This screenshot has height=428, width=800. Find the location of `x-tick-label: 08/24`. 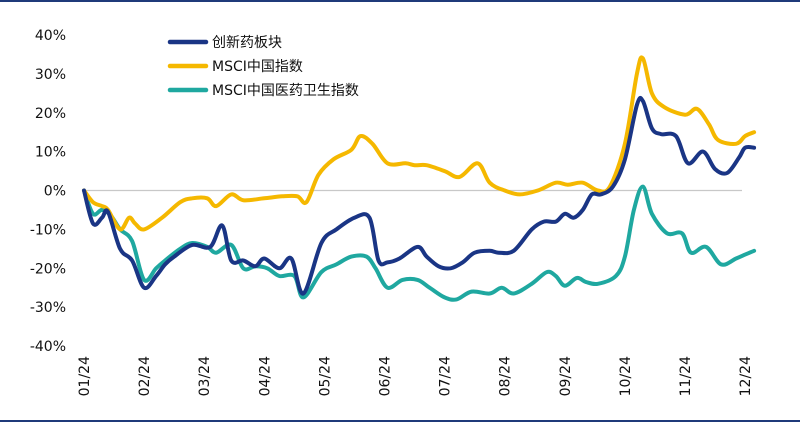

x-tick-label: 08/24 is located at coordinates (506, 376).